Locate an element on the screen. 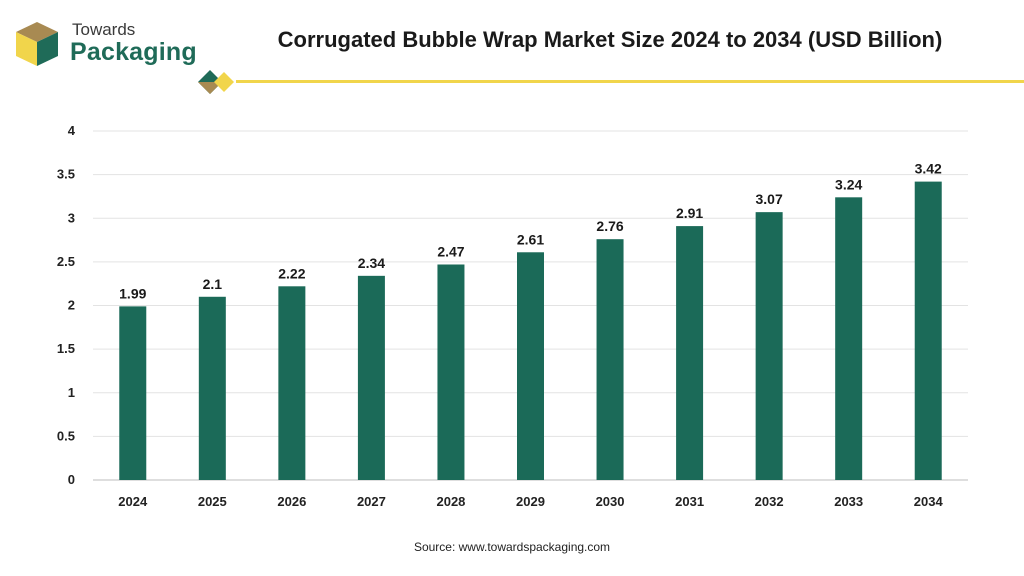 This screenshot has height=576, width=1024. divider-diamond-yellow is located at coordinates (224, 82).